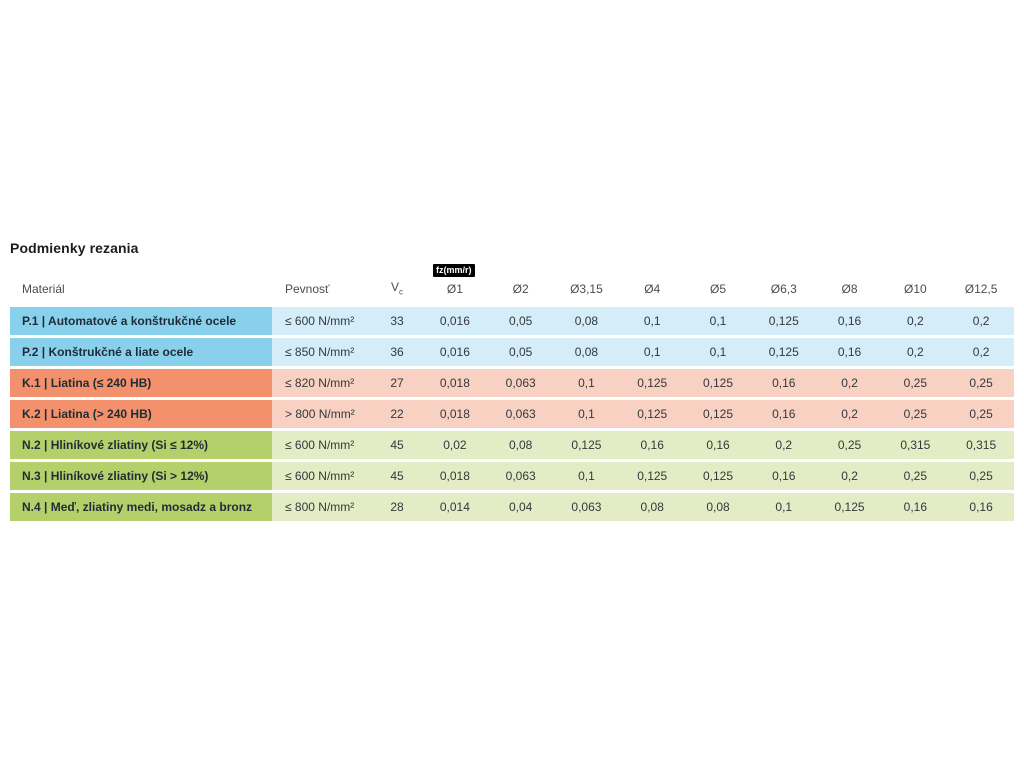 The image size is (1024, 768). What do you see at coordinates (454, 270) in the screenshot?
I see `fz-unit-badge: fz(mm/r)` at bounding box center [454, 270].